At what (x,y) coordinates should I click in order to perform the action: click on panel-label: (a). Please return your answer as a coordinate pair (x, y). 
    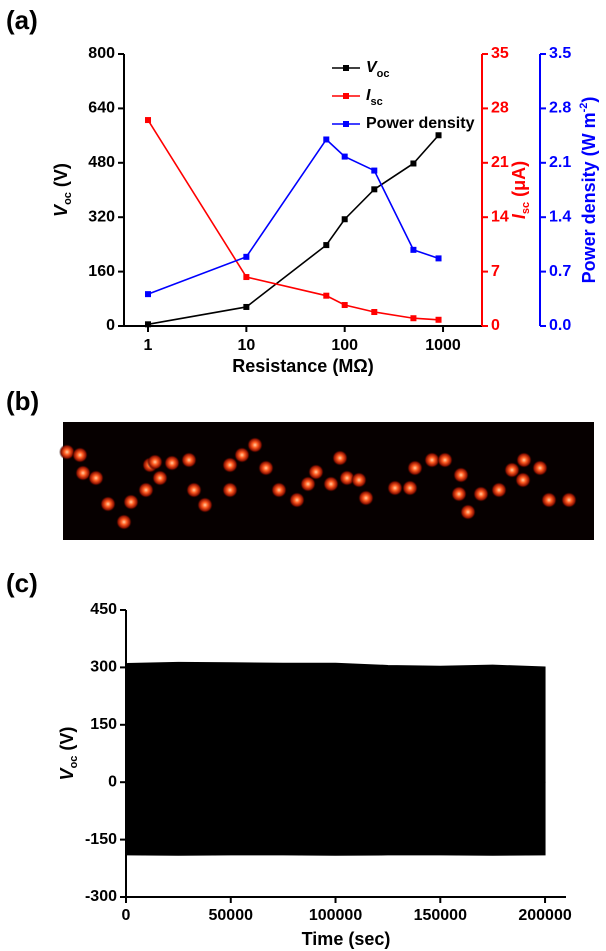
    Looking at the image, I should click on (22, 20).